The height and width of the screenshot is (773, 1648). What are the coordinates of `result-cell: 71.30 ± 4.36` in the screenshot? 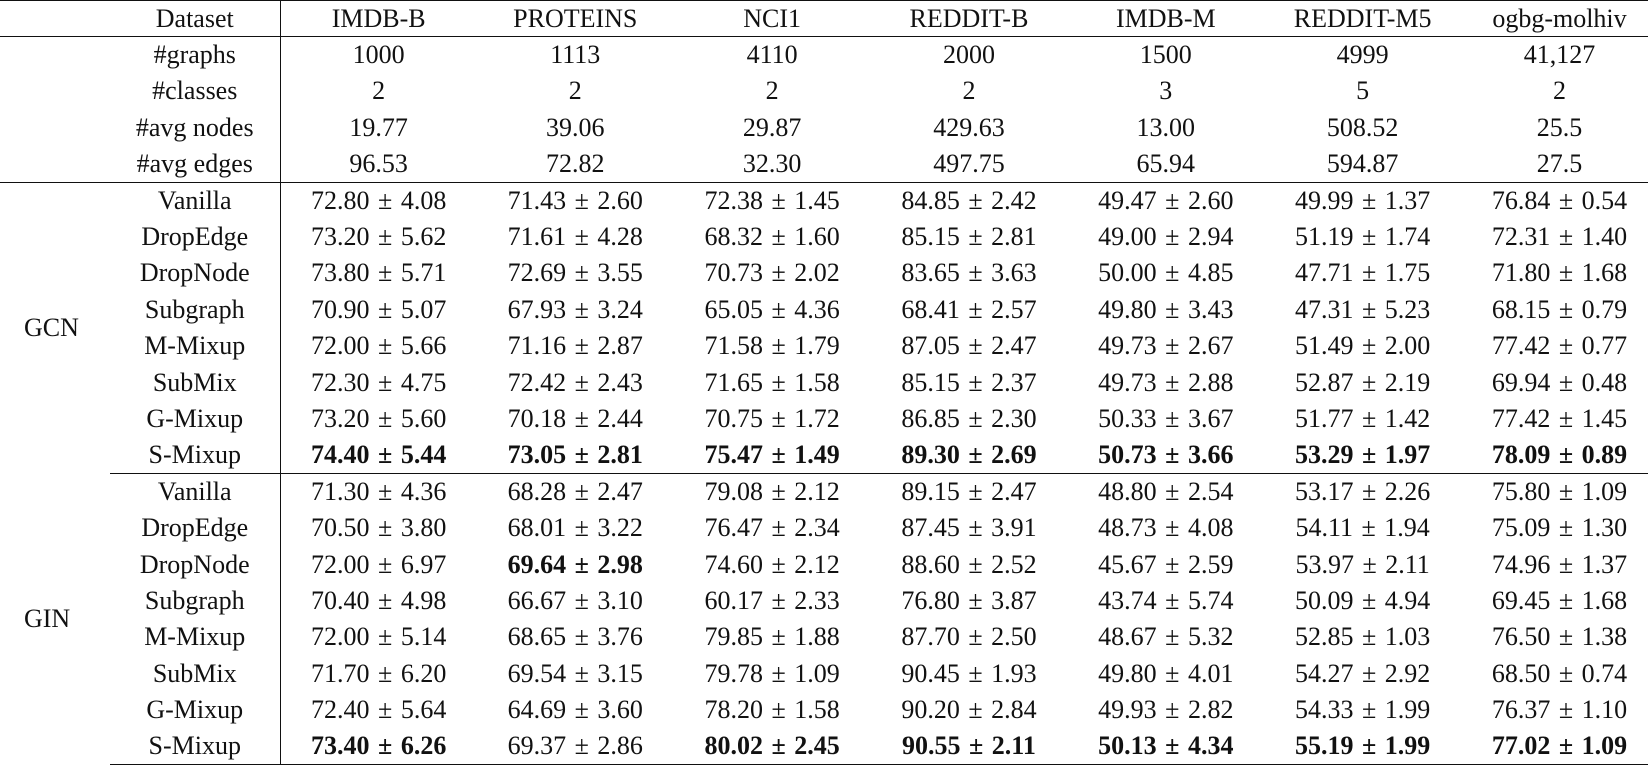 It's located at (378, 491).